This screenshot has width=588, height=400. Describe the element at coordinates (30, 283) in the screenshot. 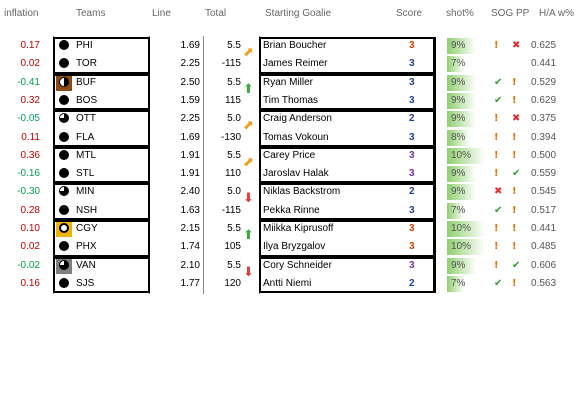

I see `inflation-value: 0.16` at that location.